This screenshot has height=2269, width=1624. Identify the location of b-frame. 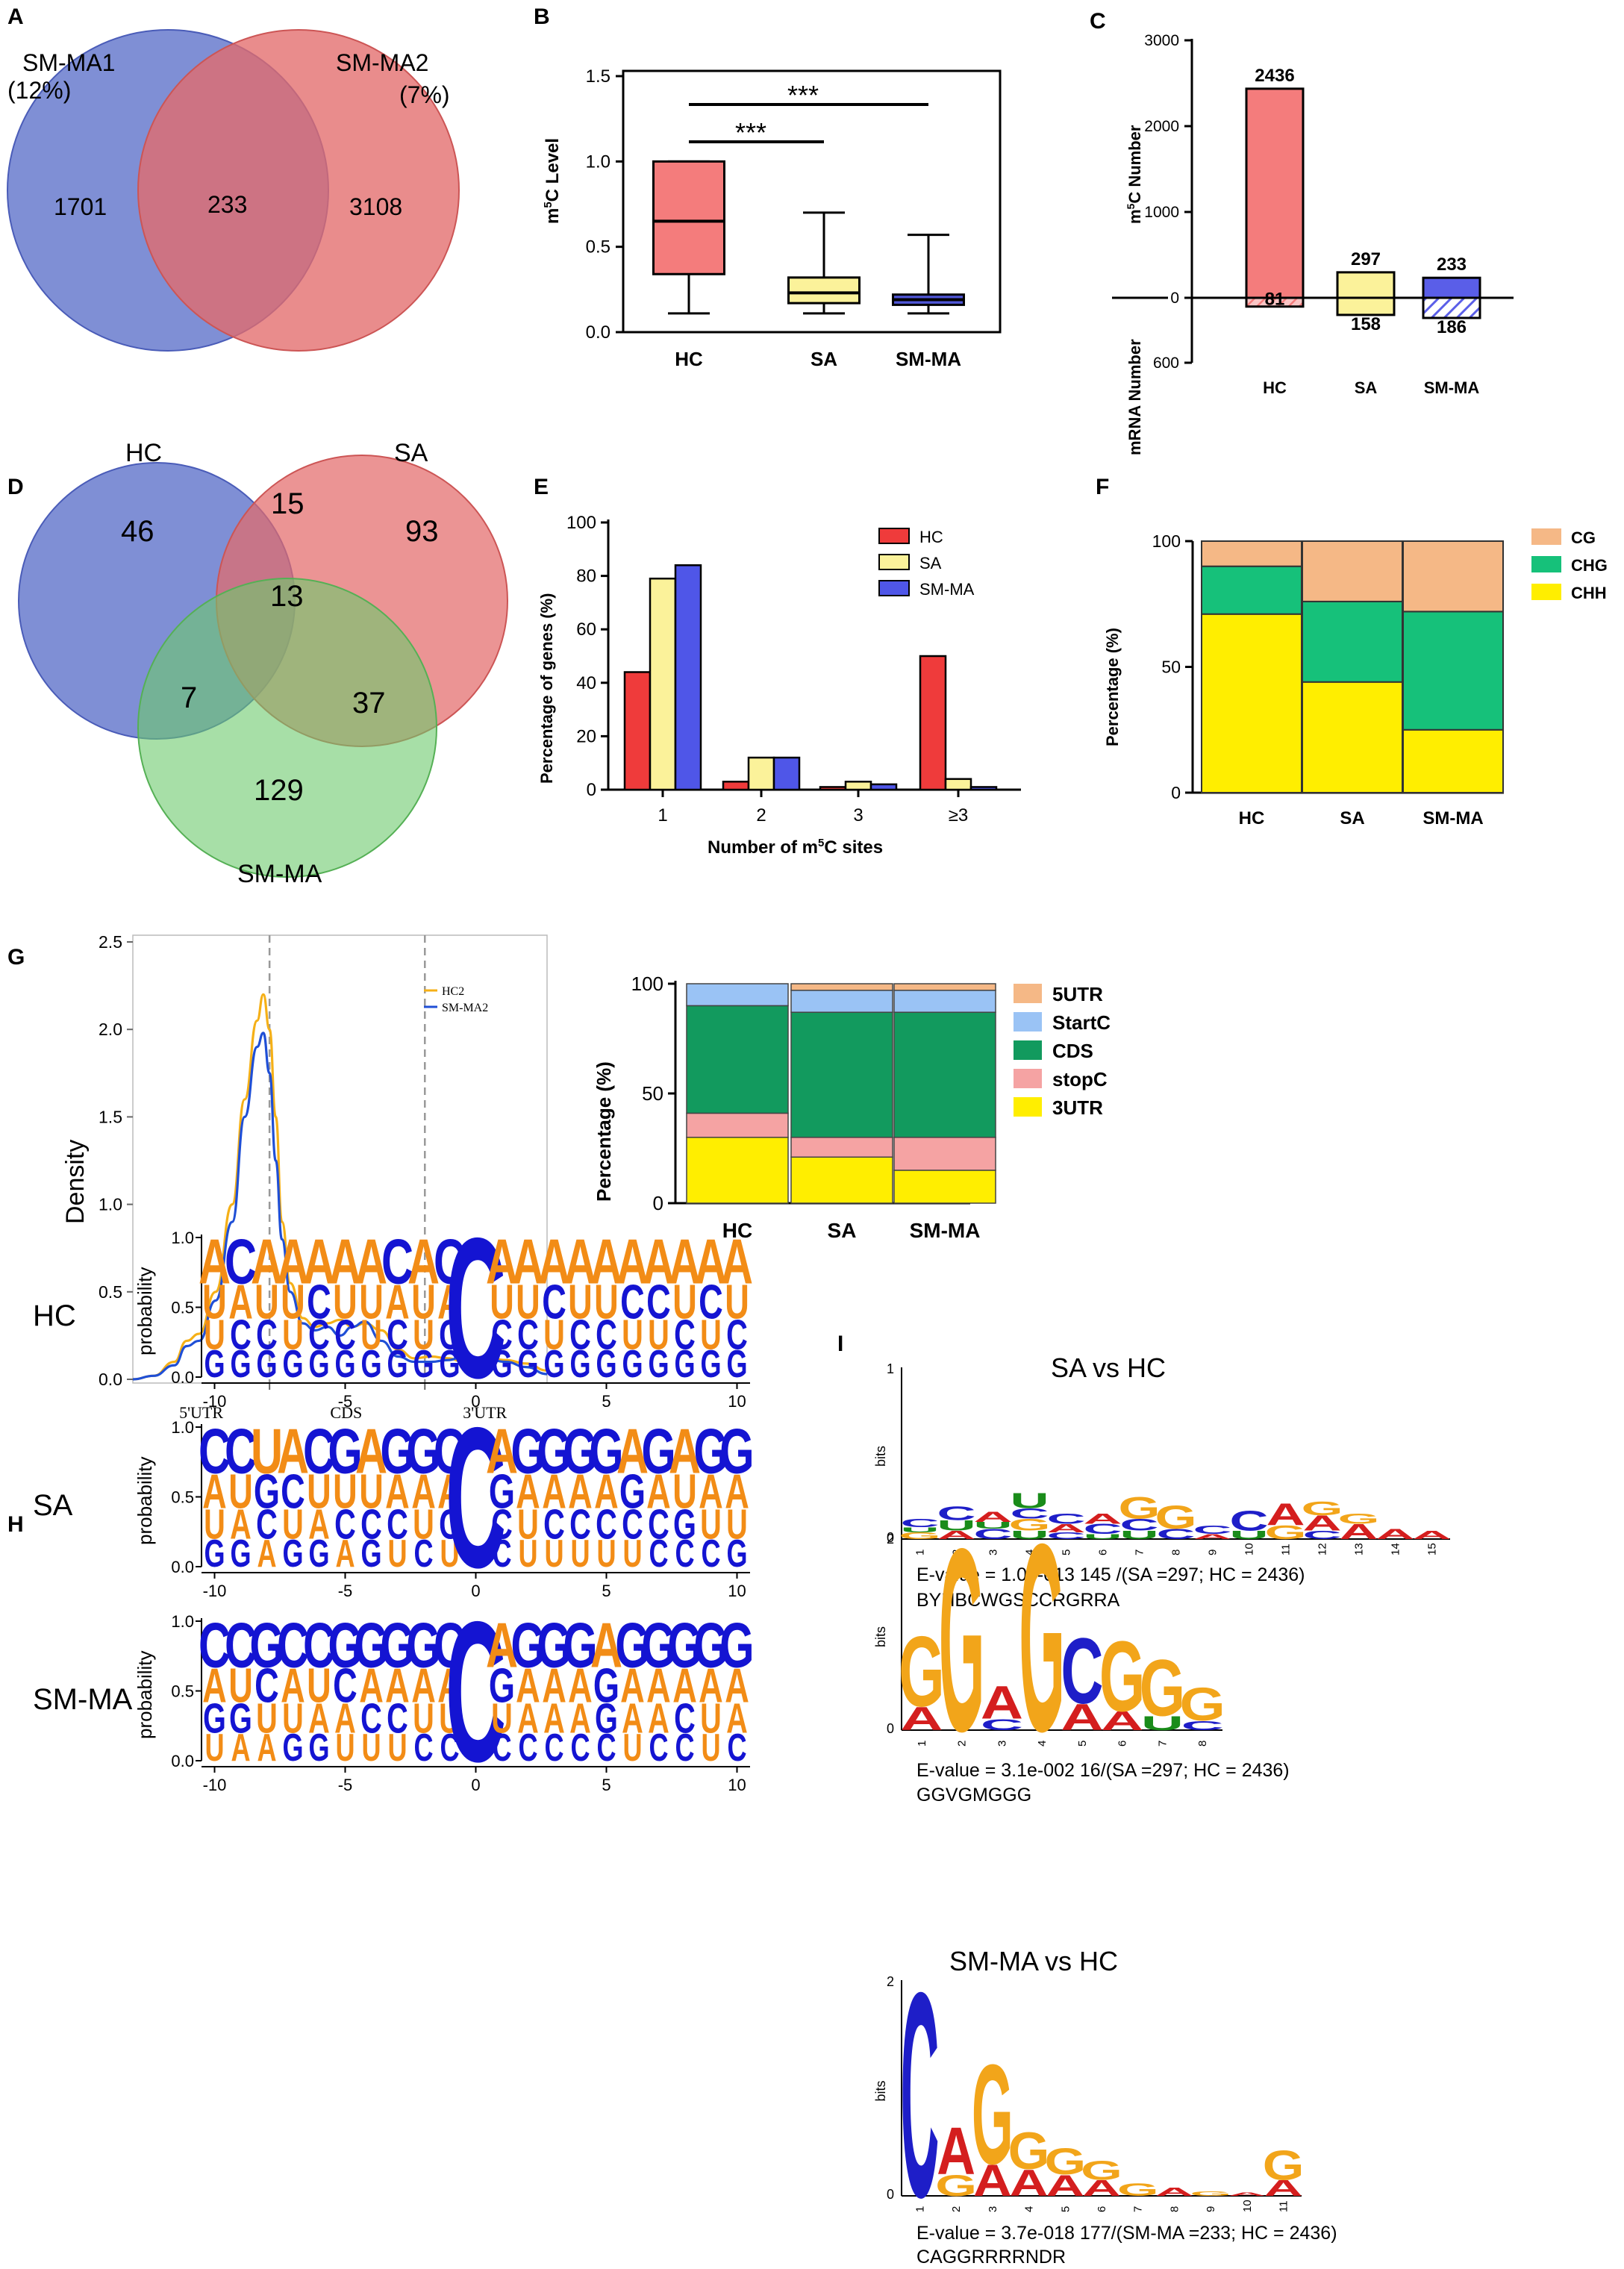
(812, 201).